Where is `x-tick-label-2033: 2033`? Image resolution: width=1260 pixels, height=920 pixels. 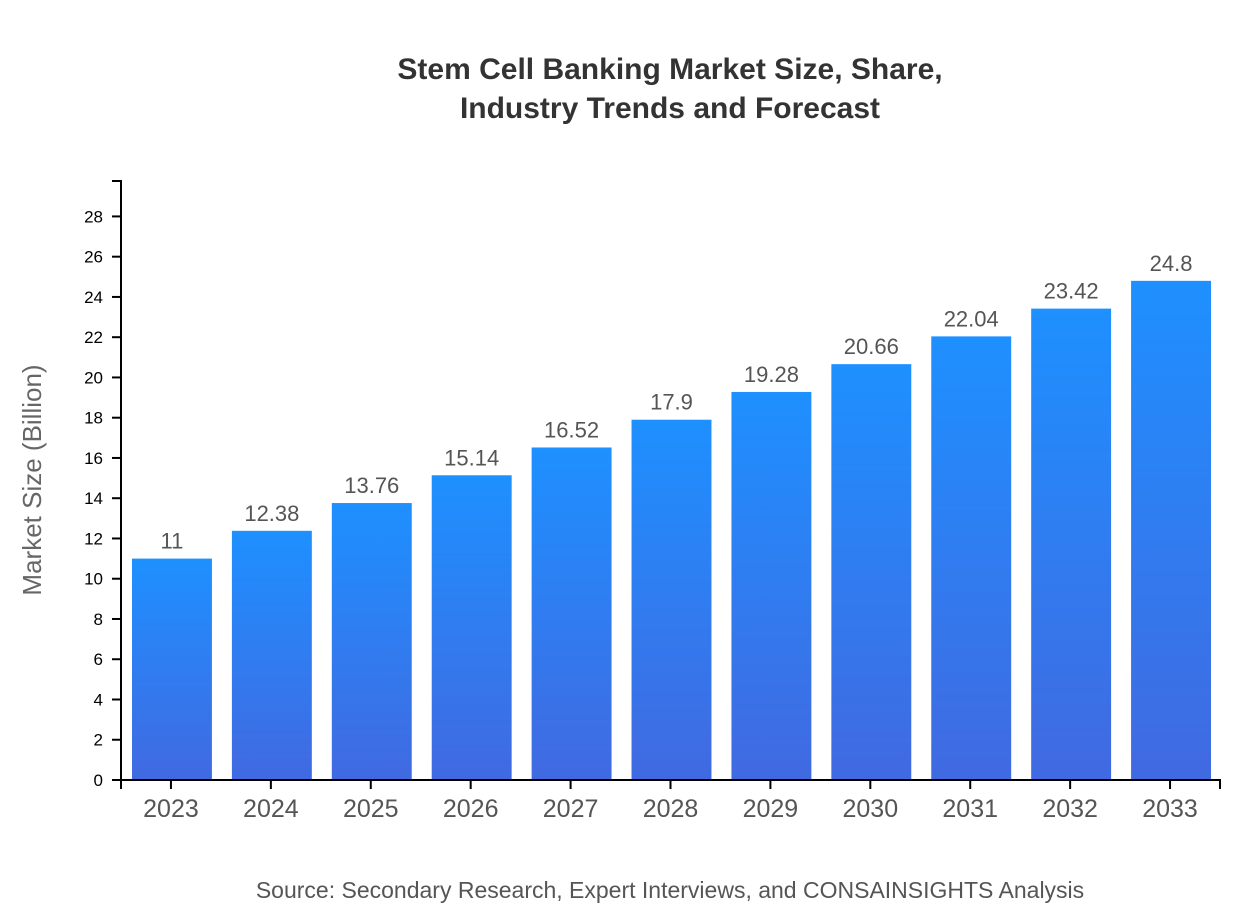 x-tick-label-2033: 2033 is located at coordinates (1170, 809).